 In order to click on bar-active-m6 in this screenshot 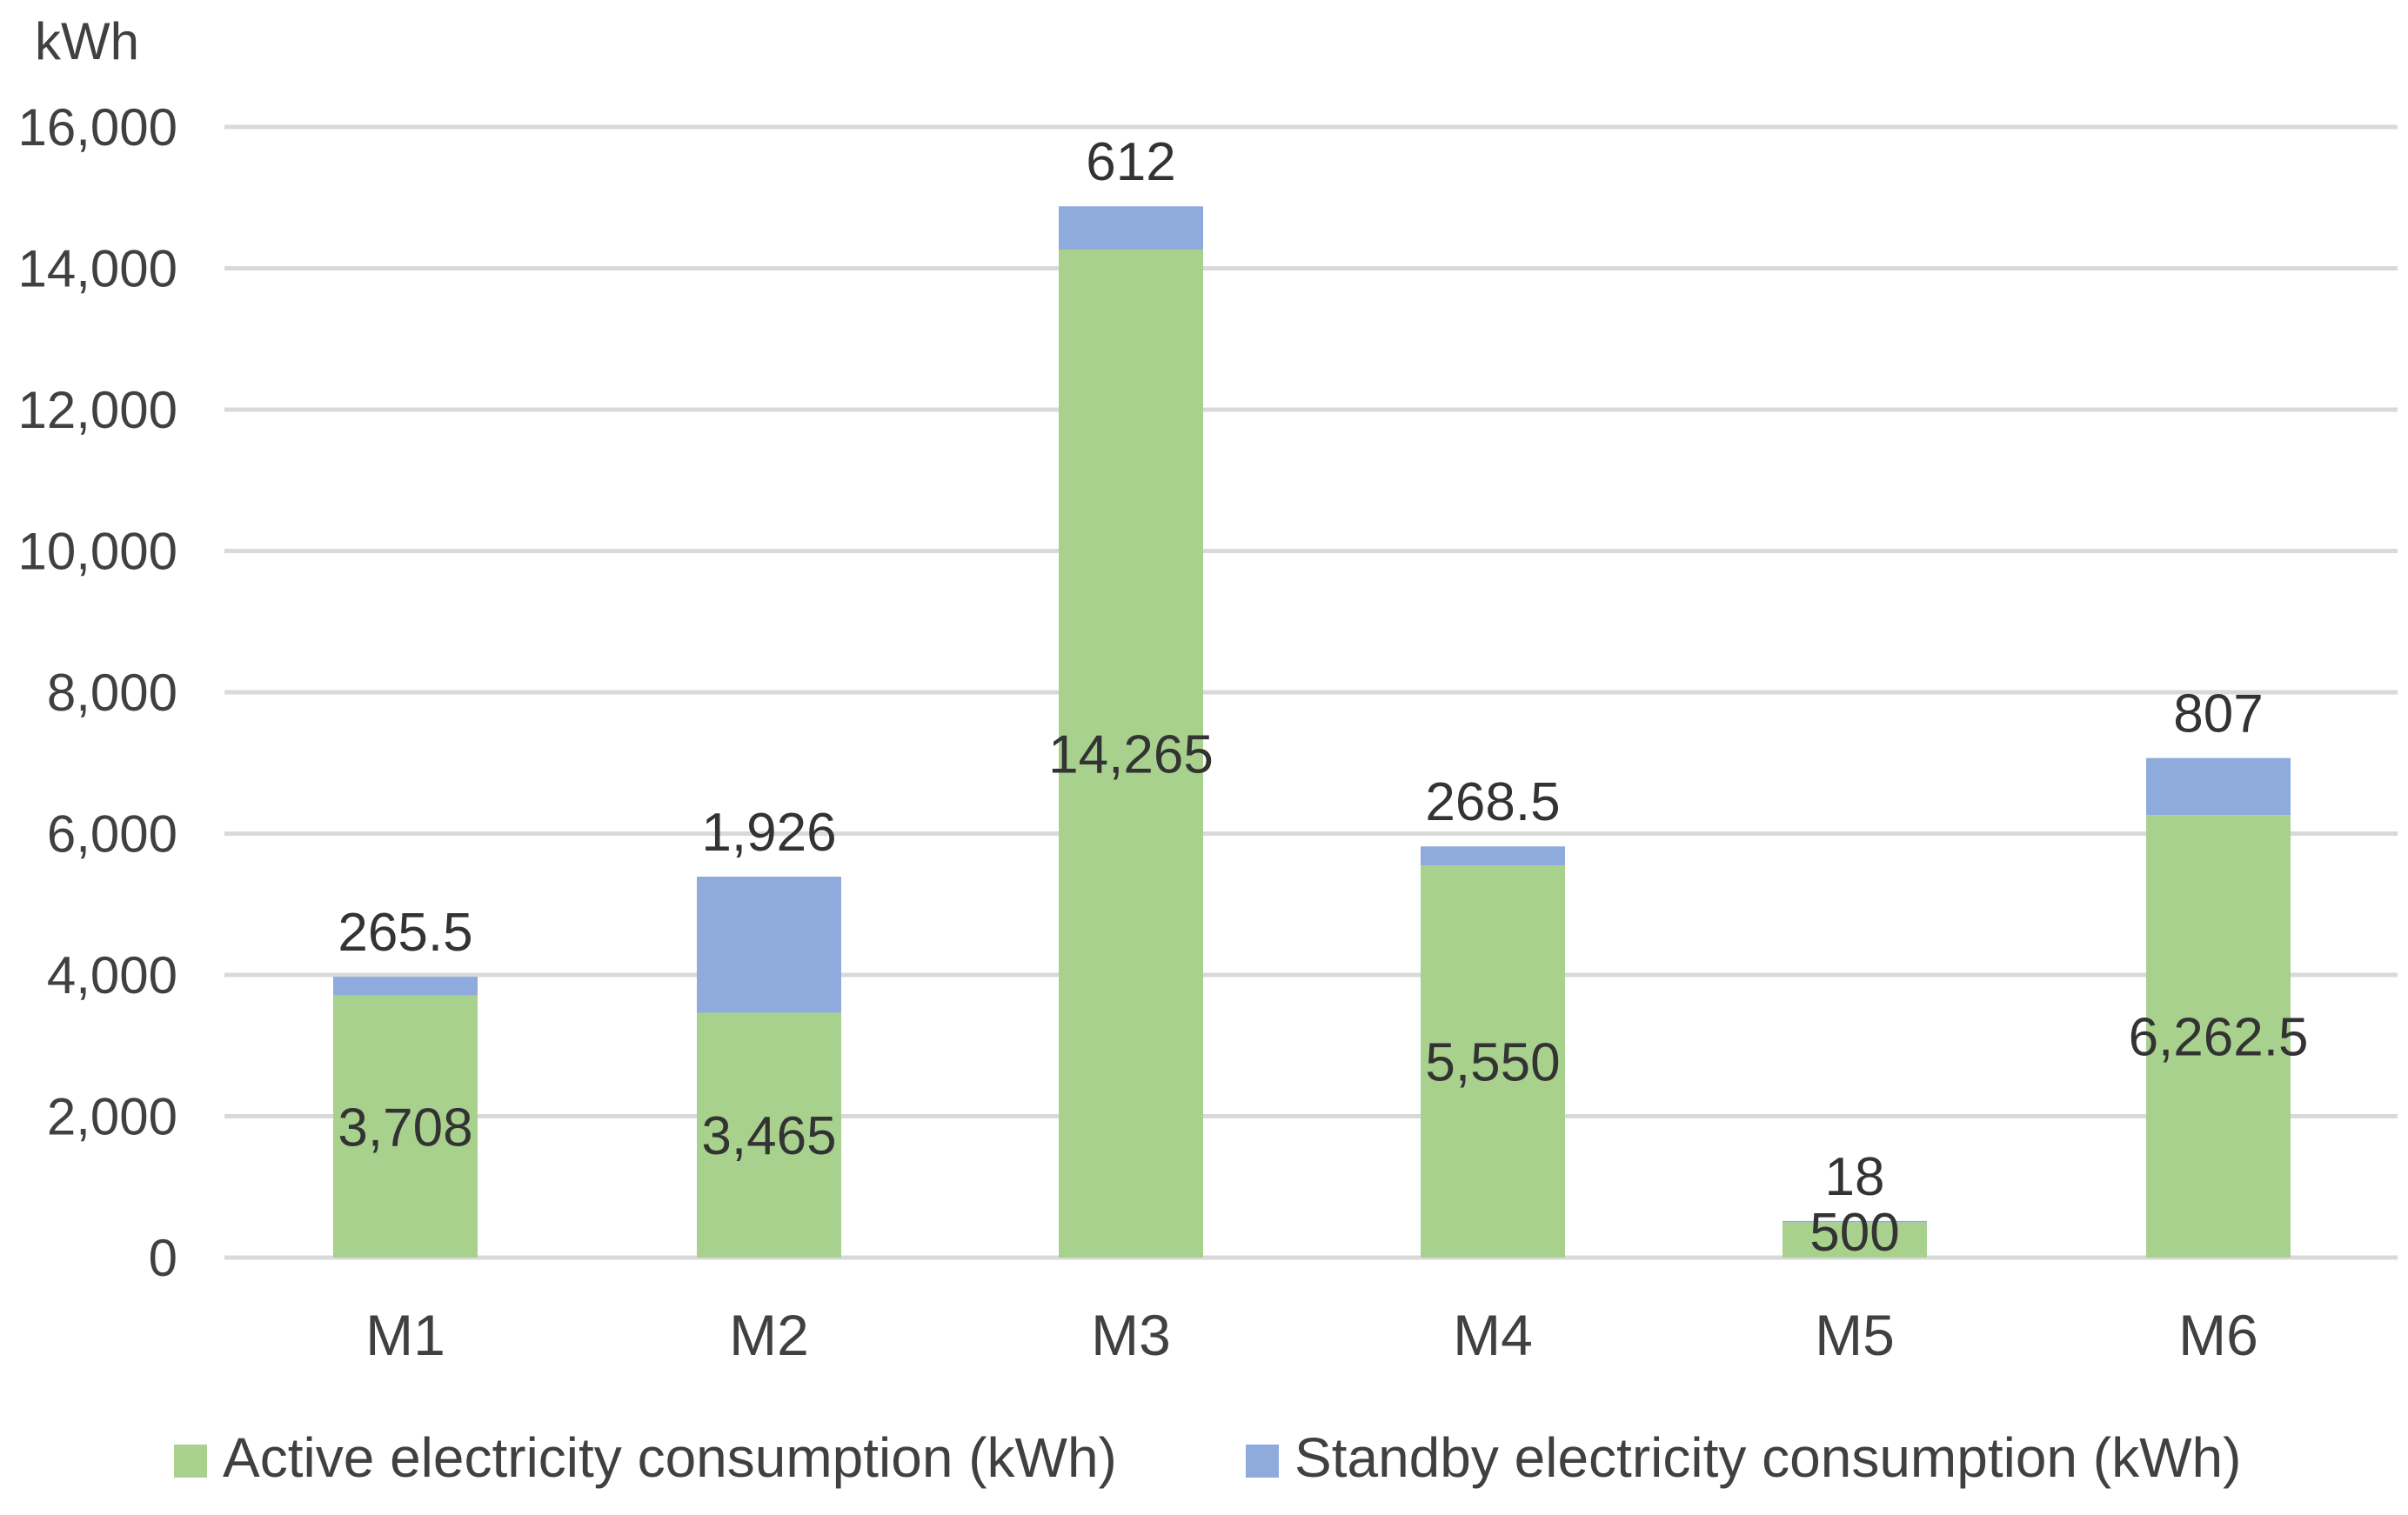, I will do `click(2218, 1036)`.